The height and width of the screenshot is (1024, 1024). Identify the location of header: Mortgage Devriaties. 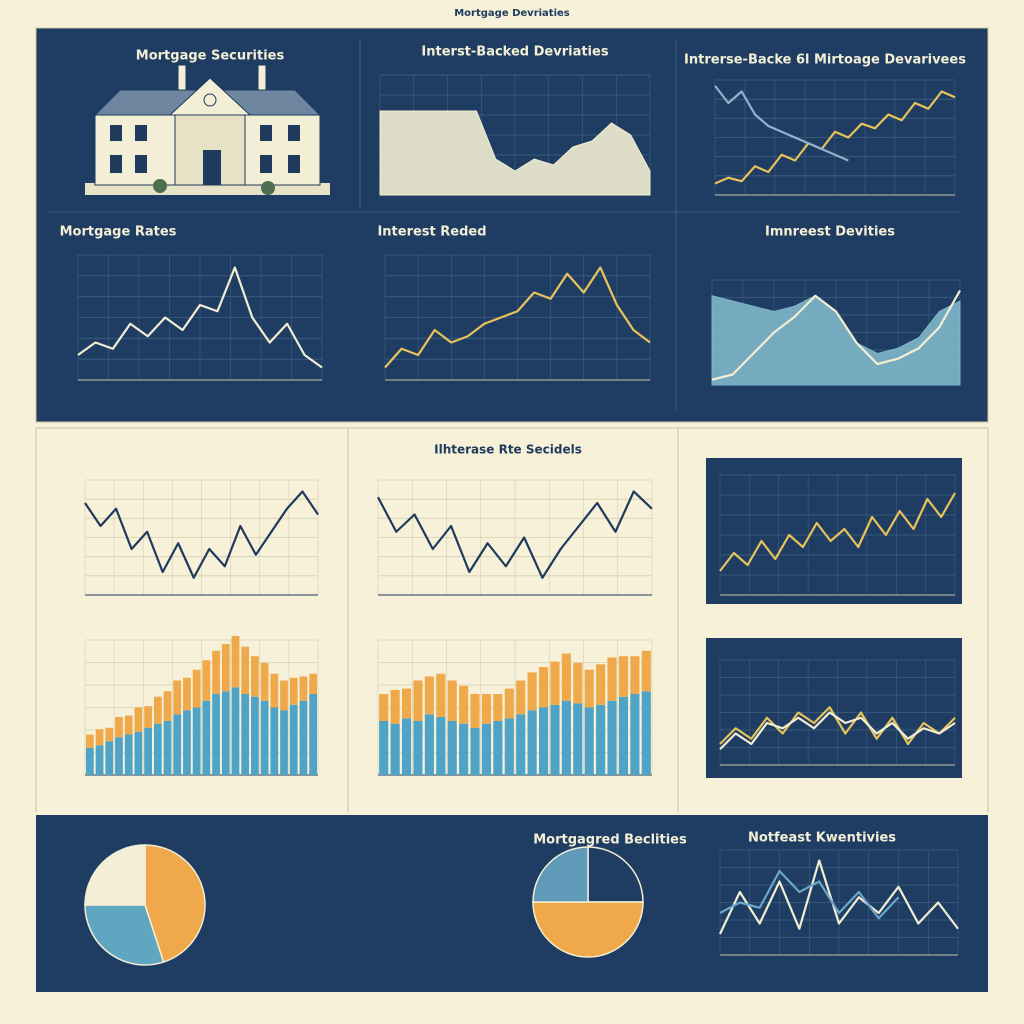
(512, 13).